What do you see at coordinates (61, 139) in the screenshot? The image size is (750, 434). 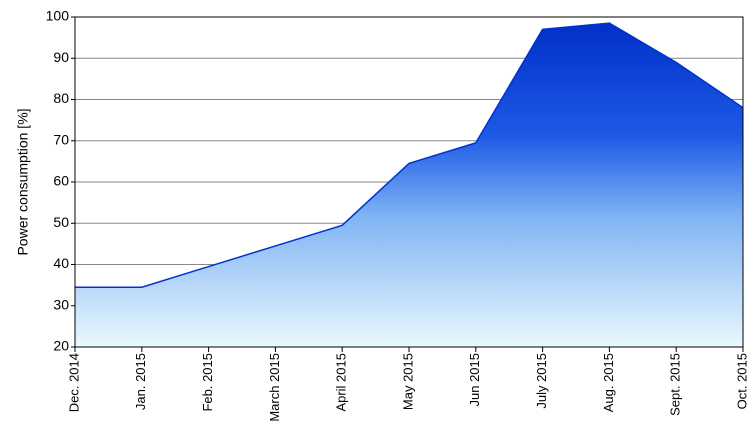 I see `y-tick-label: 70` at bounding box center [61, 139].